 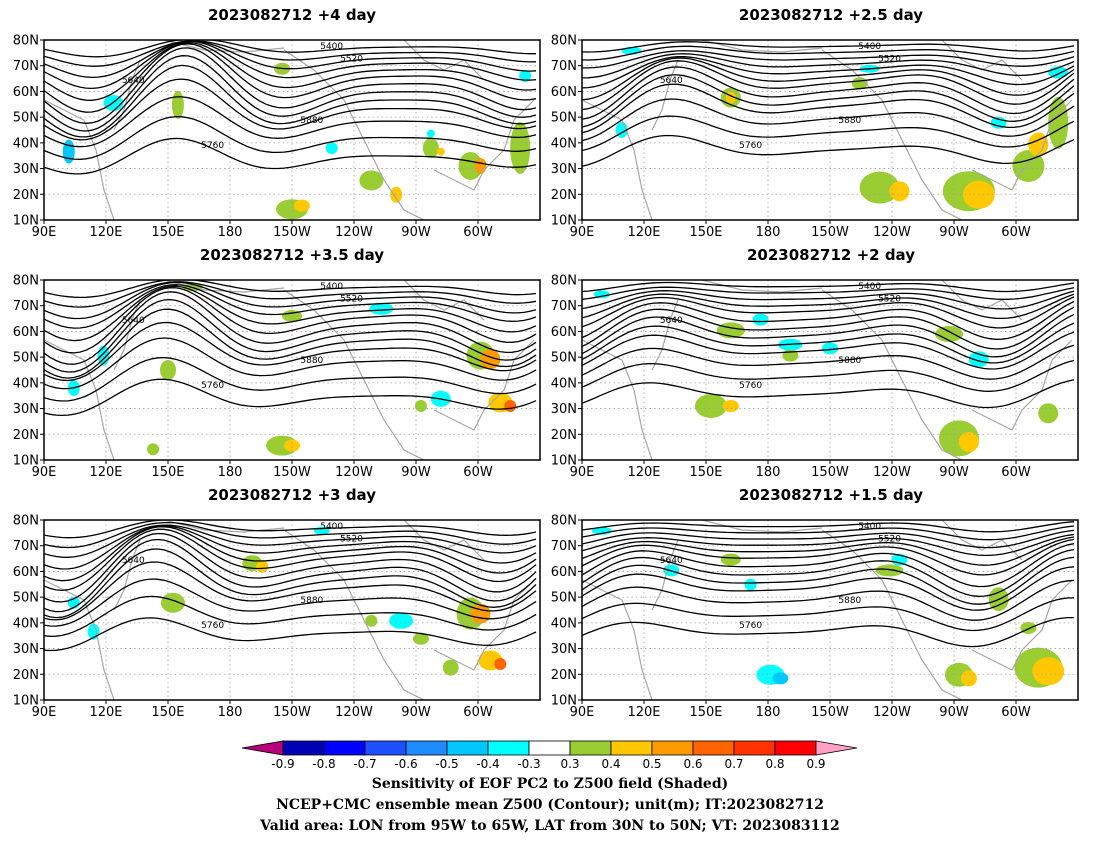 I want to click on panel-title-3: 2023082712 +3.5 day, so click(x=292, y=255).